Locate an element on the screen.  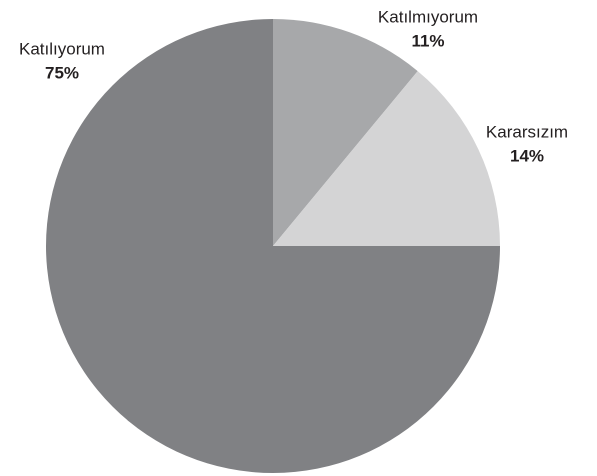
slice-label: Katılmıyorum is located at coordinates (428, 16).